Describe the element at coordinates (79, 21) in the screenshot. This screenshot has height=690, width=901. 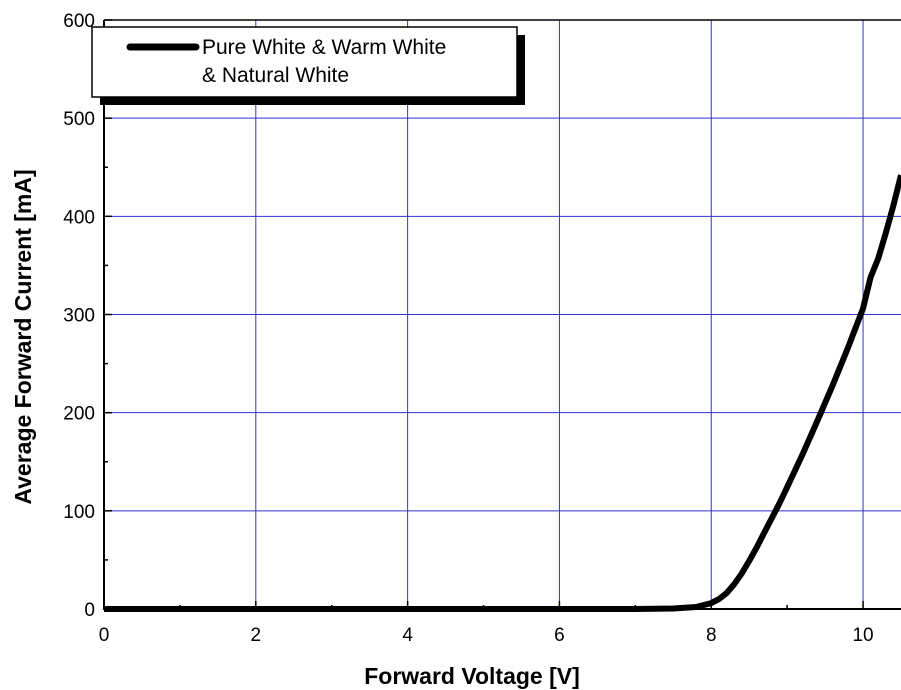
I see `y-tick-label: 600` at that location.